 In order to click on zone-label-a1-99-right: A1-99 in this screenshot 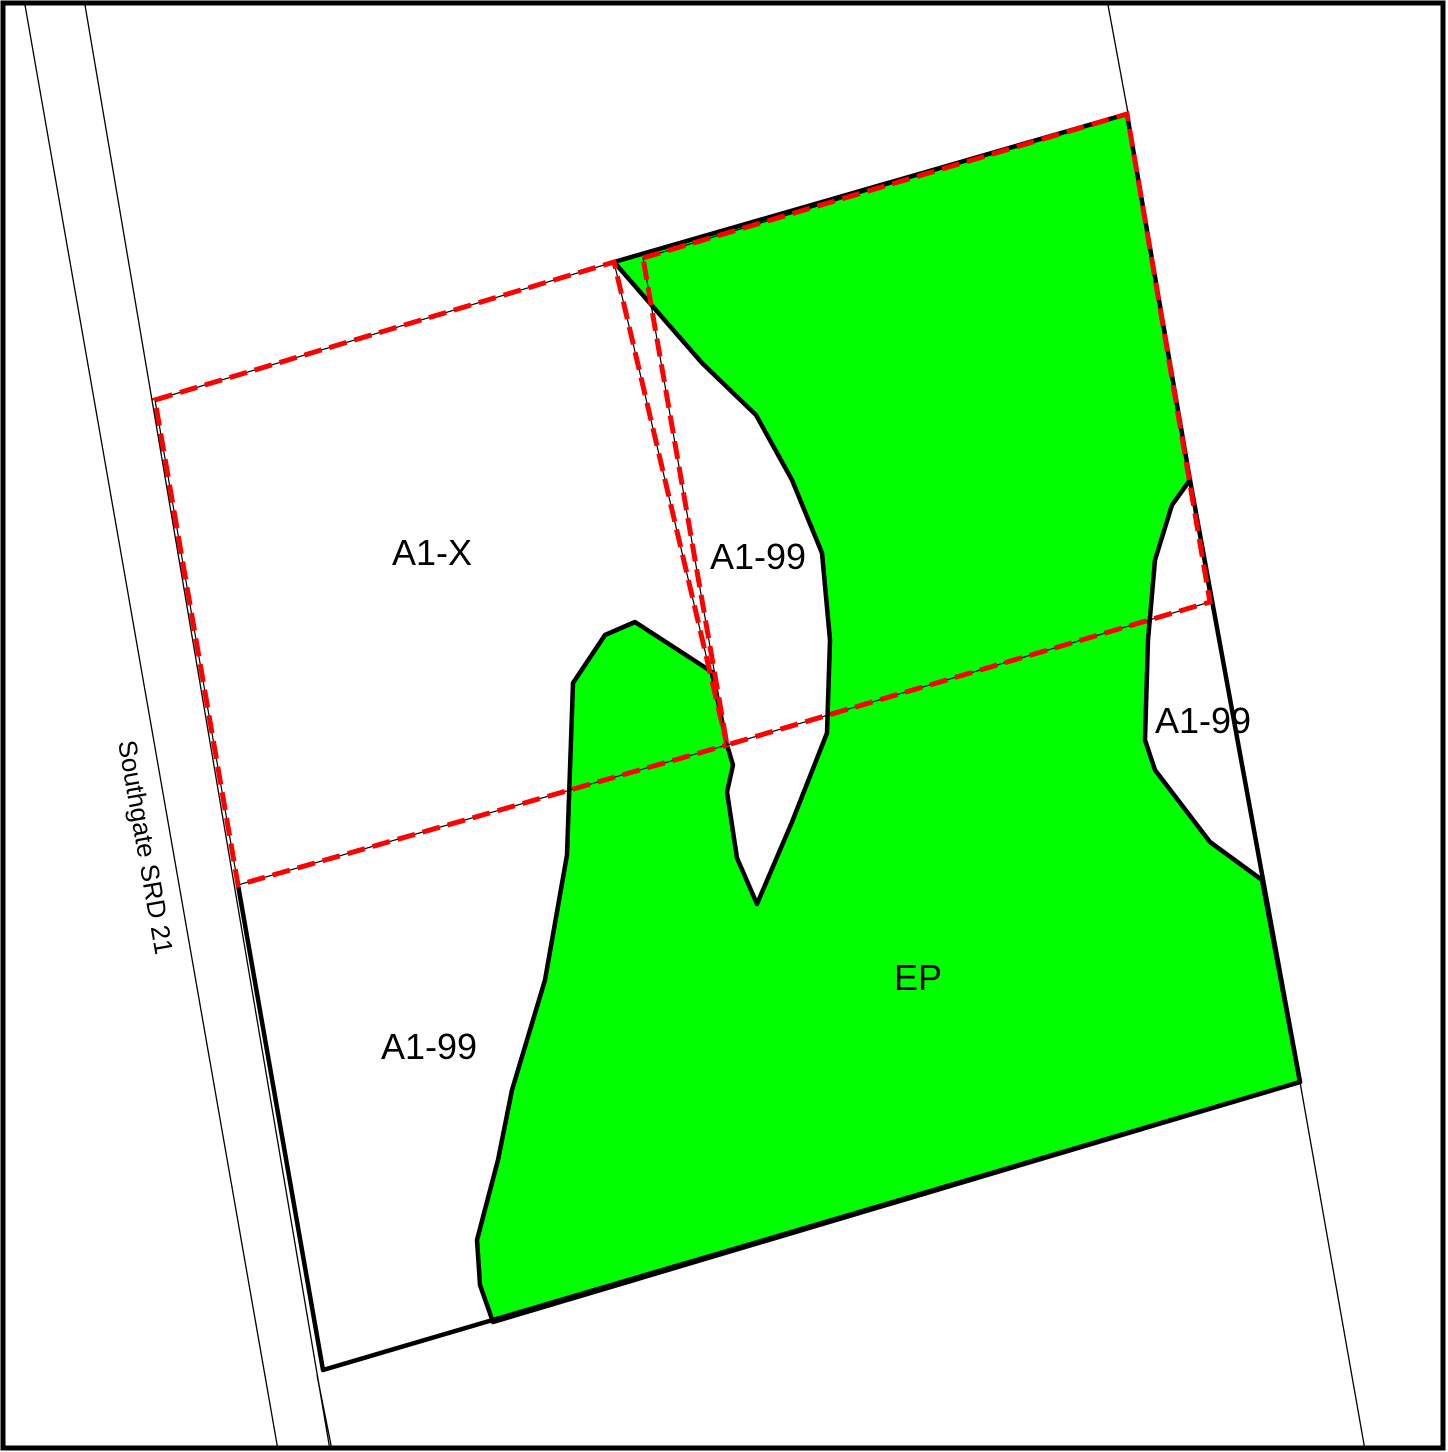, I will do `click(1203, 720)`.